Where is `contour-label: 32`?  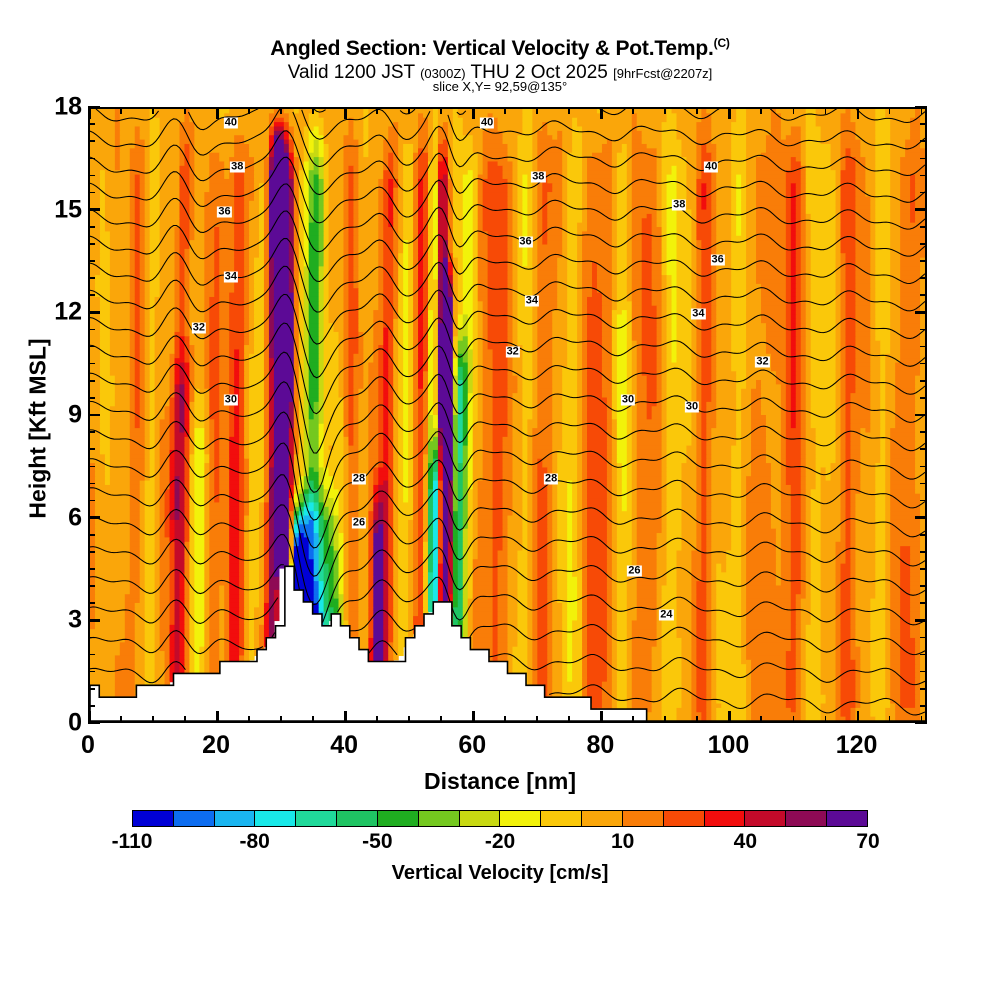
contour-label: 32 is located at coordinates (762, 361).